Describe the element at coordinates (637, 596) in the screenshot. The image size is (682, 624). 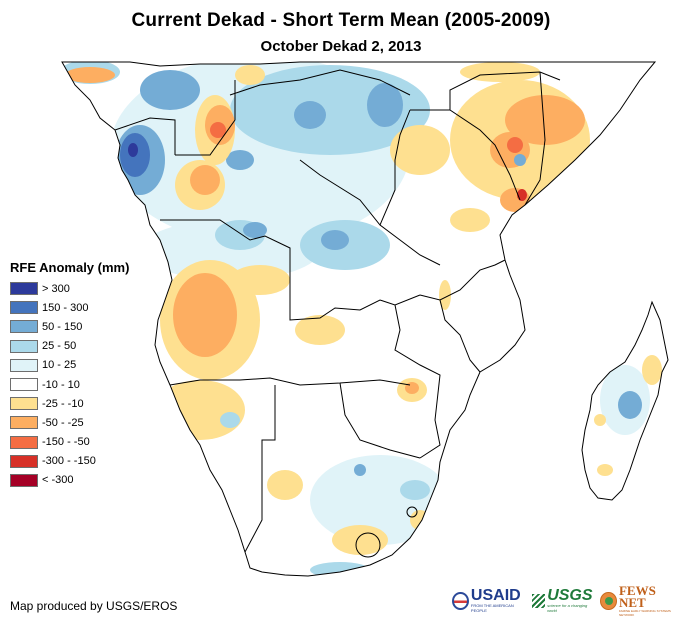
I see `fewsnet-name: FEWS NET` at that location.